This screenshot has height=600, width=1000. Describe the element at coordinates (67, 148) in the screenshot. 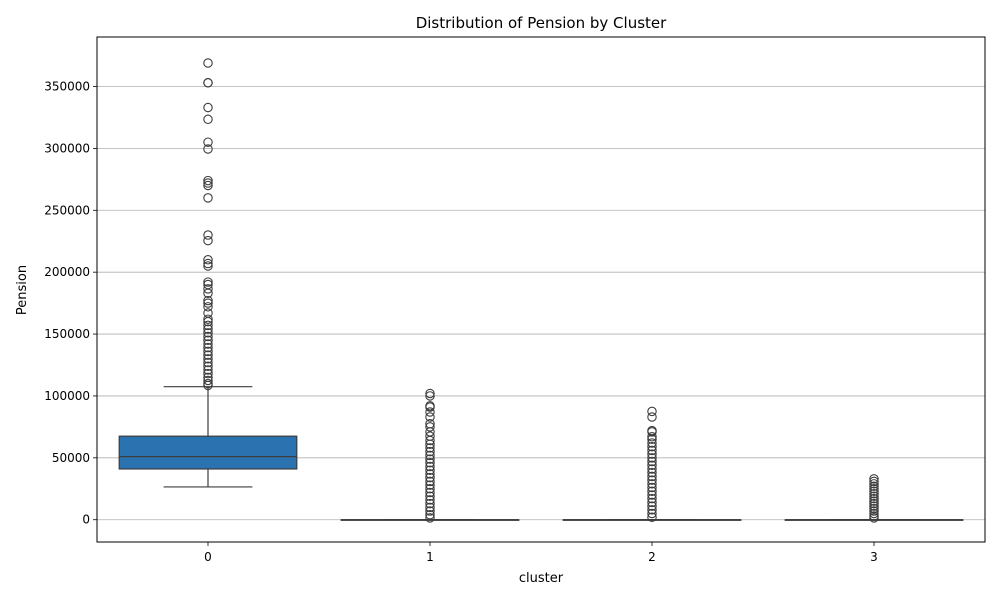

I see `y-tick-label: 300000` at that location.